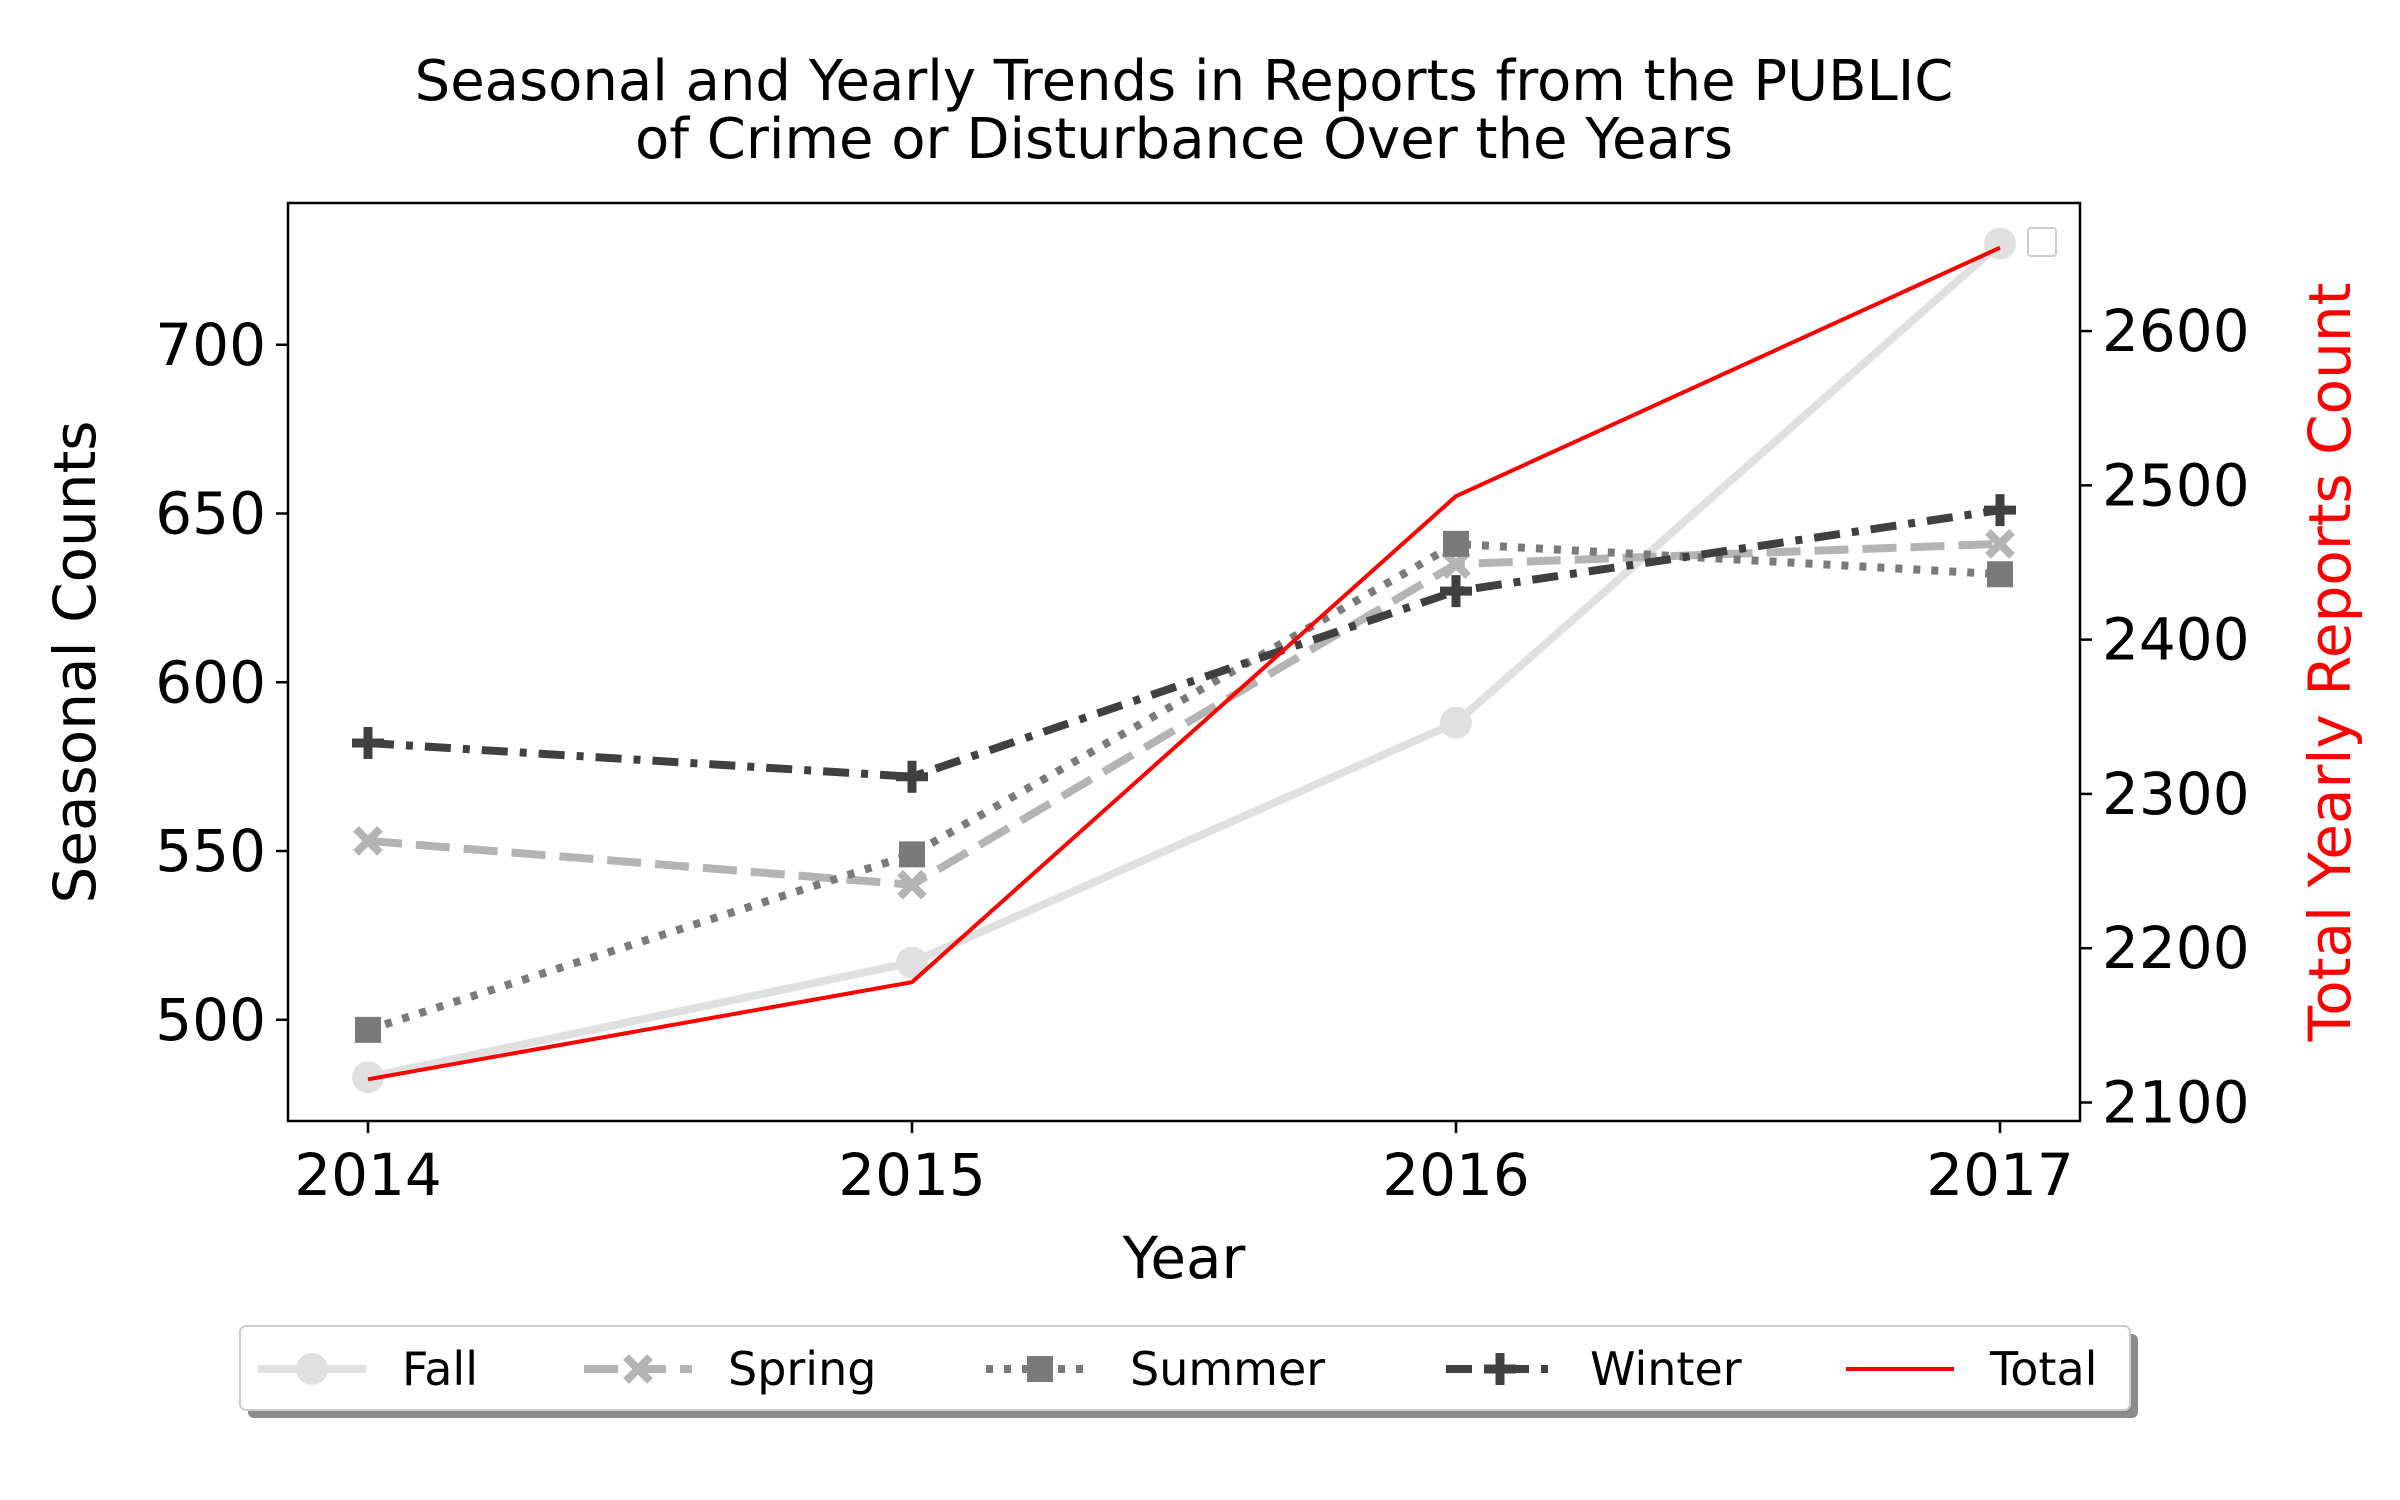 The width and height of the screenshot is (2400, 1500). What do you see at coordinates (75, 661) in the screenshot?
I see `y-axis-label: Seasonal Counts` at bounding box center [75, 661].